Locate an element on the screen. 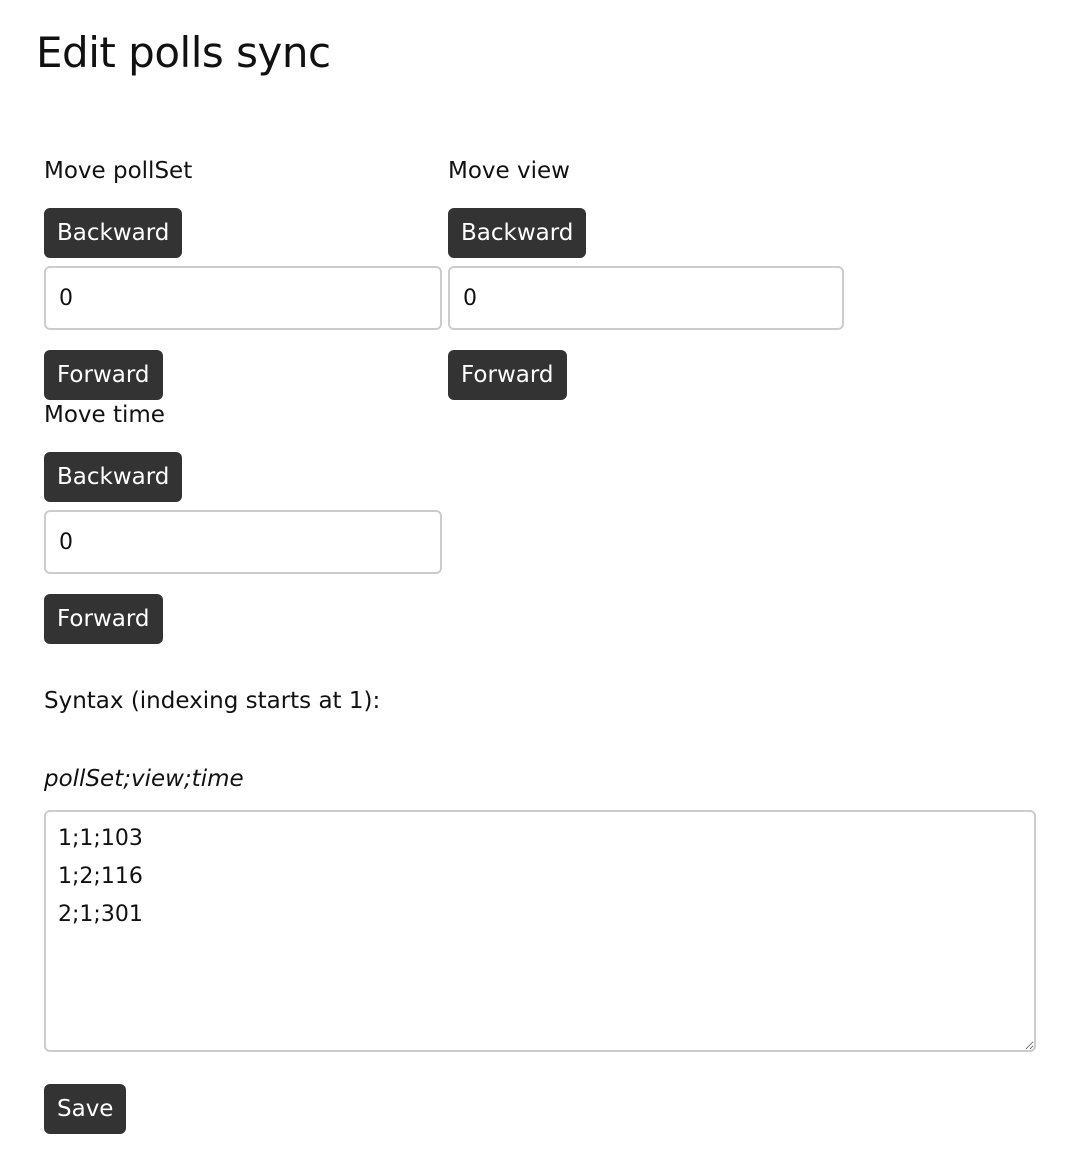 This screenshot has height=1150, width=1088. time-backward-button: Backward is located at coordinates (113, 477).